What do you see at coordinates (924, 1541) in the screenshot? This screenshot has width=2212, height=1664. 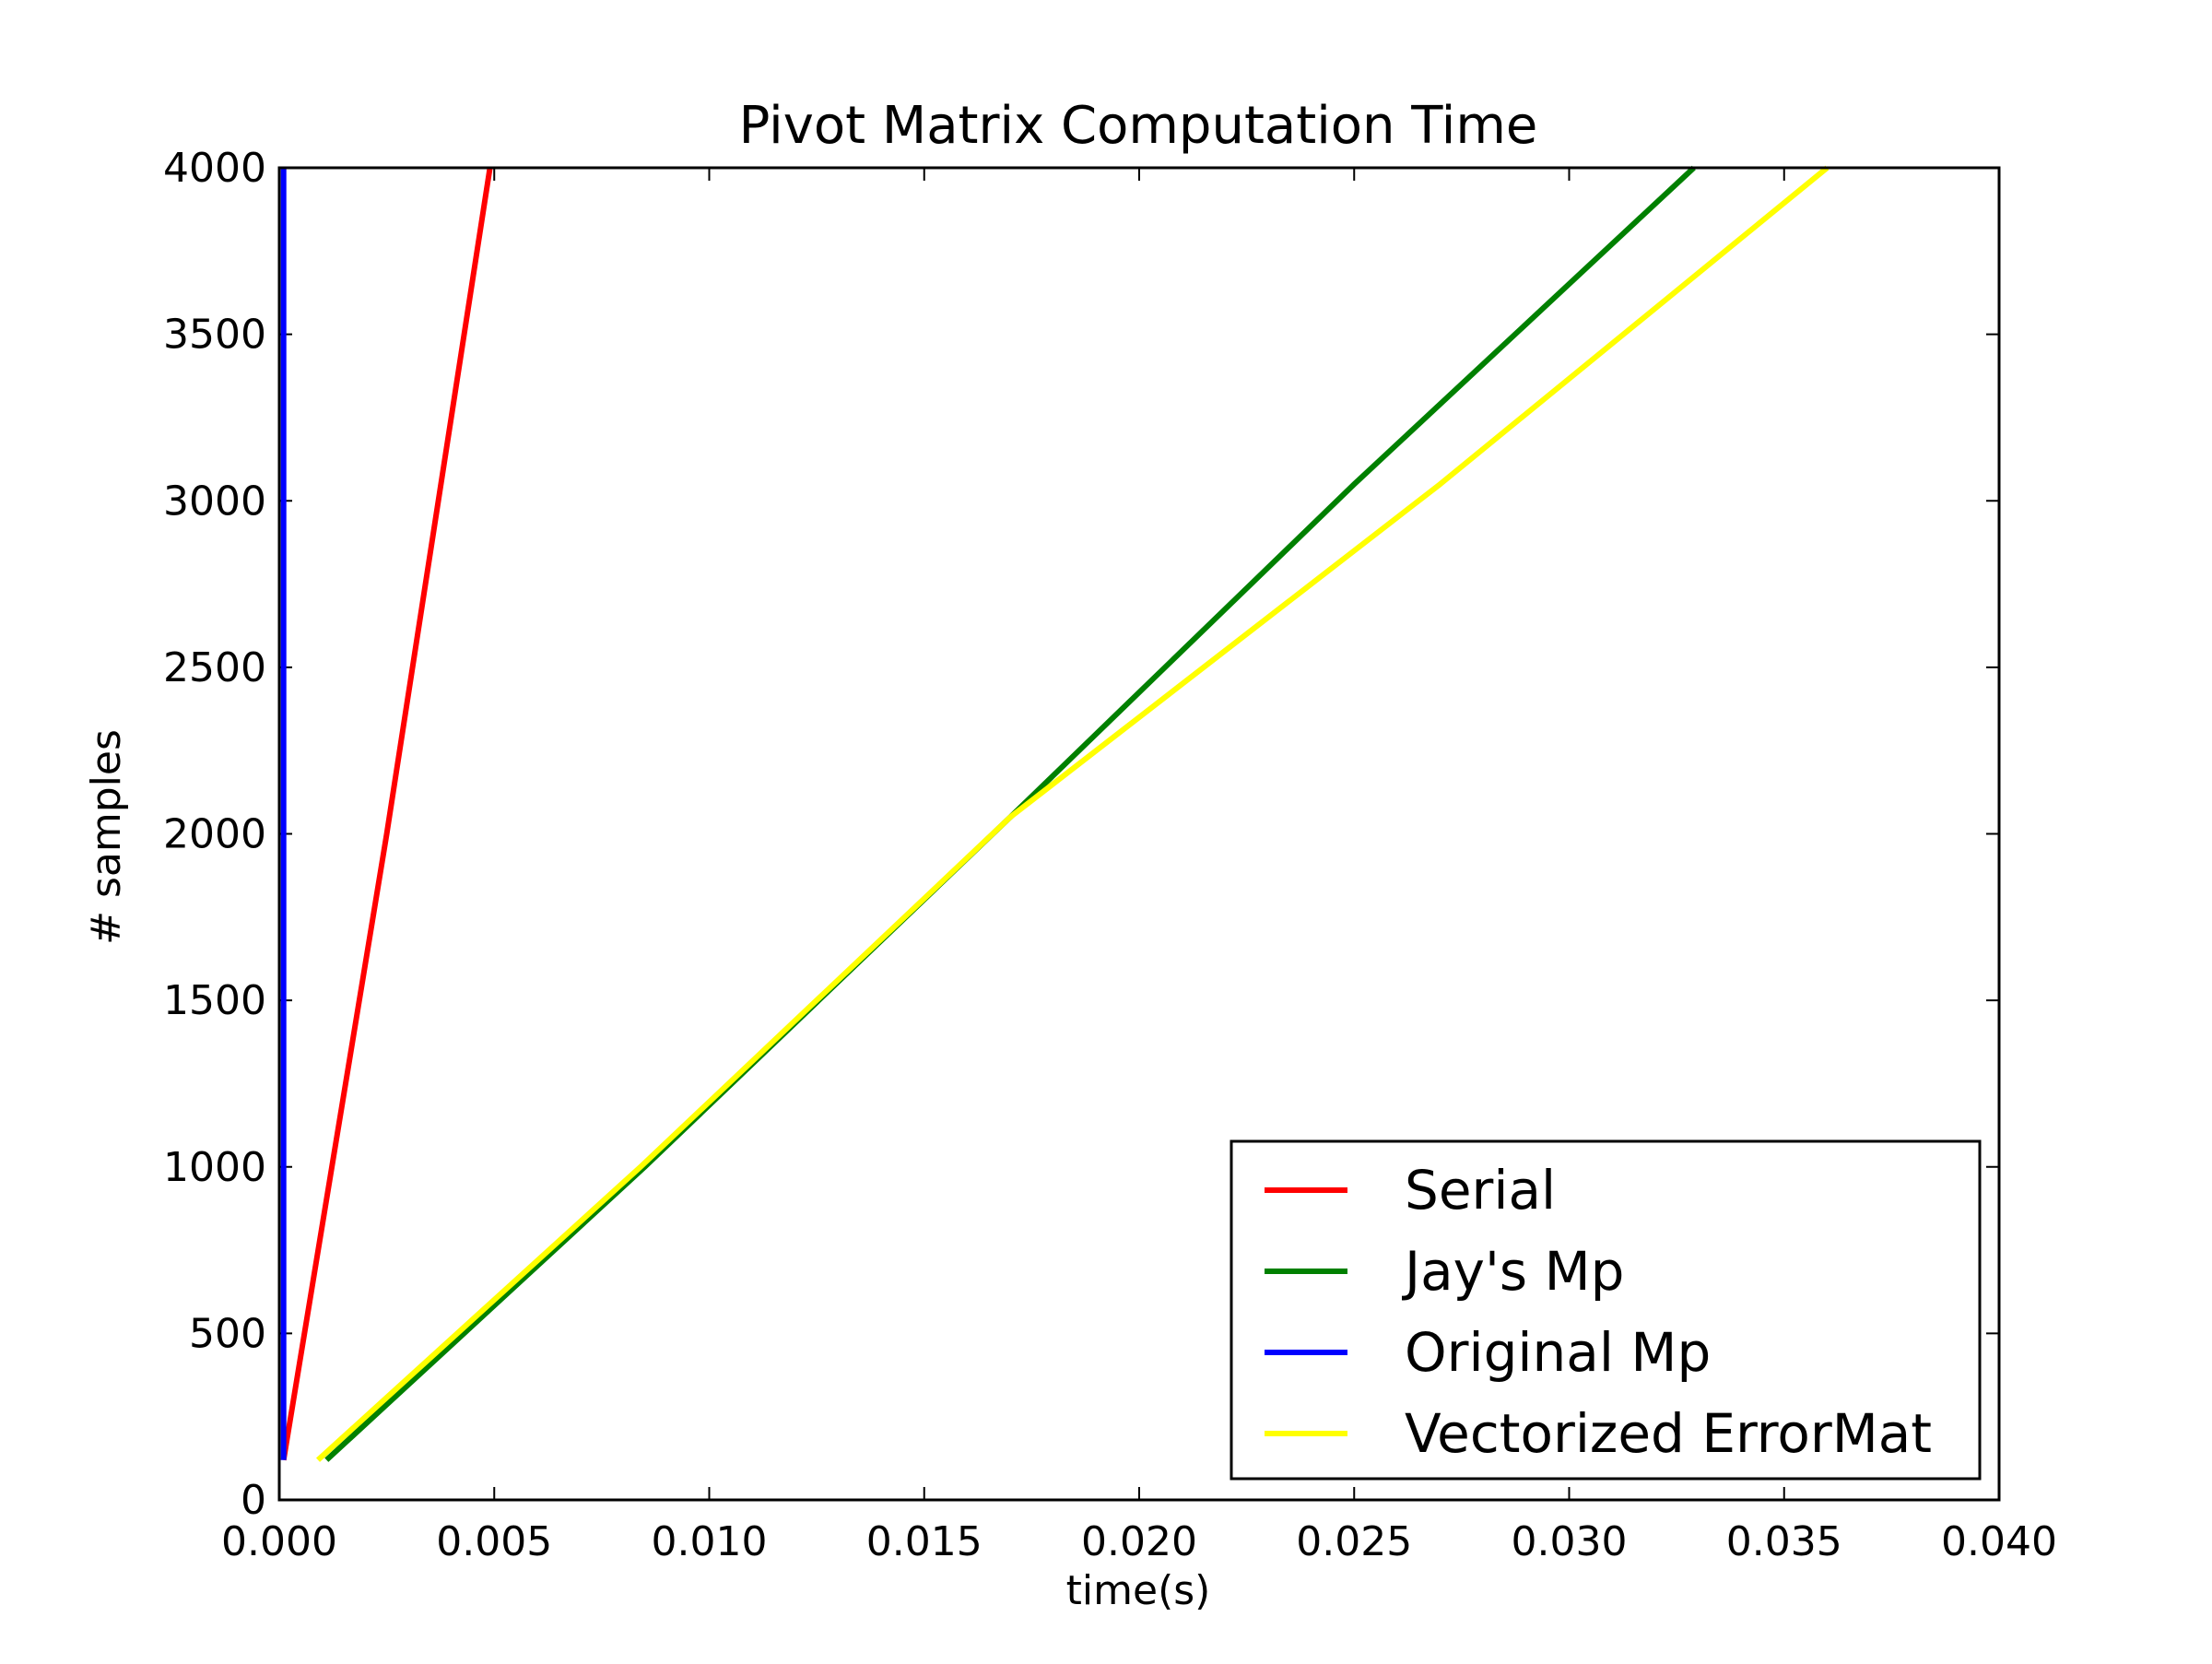 I see `x-tick-label: 0.015` at bounding box center [924, 1541].